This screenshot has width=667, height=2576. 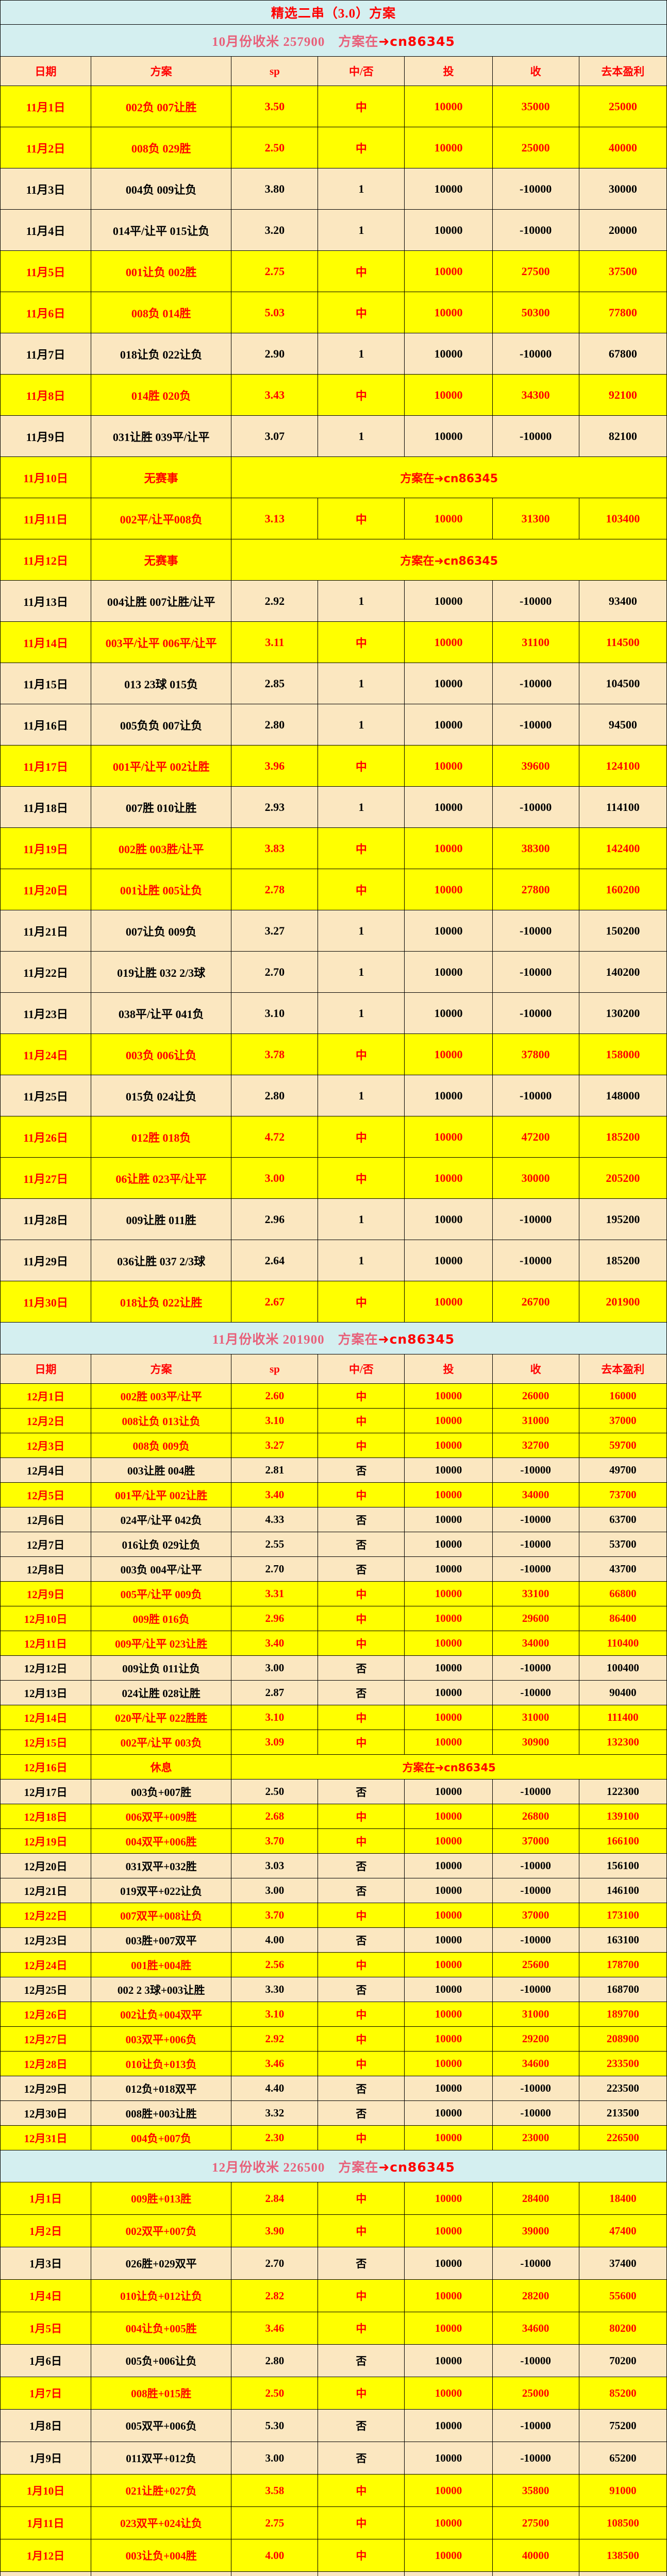 I want to click on cell-plan: 010让负+012让负, so click(x=161, y=2295).